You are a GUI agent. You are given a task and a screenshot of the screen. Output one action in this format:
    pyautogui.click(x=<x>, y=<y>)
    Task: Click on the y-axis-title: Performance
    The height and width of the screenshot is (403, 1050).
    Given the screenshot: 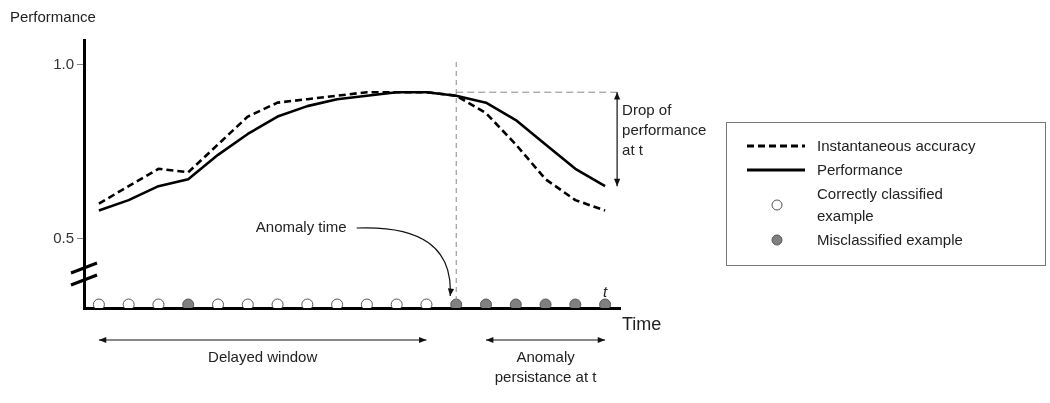 What is the action you would take?
    pyautogui.click(x=53, y=16)
    